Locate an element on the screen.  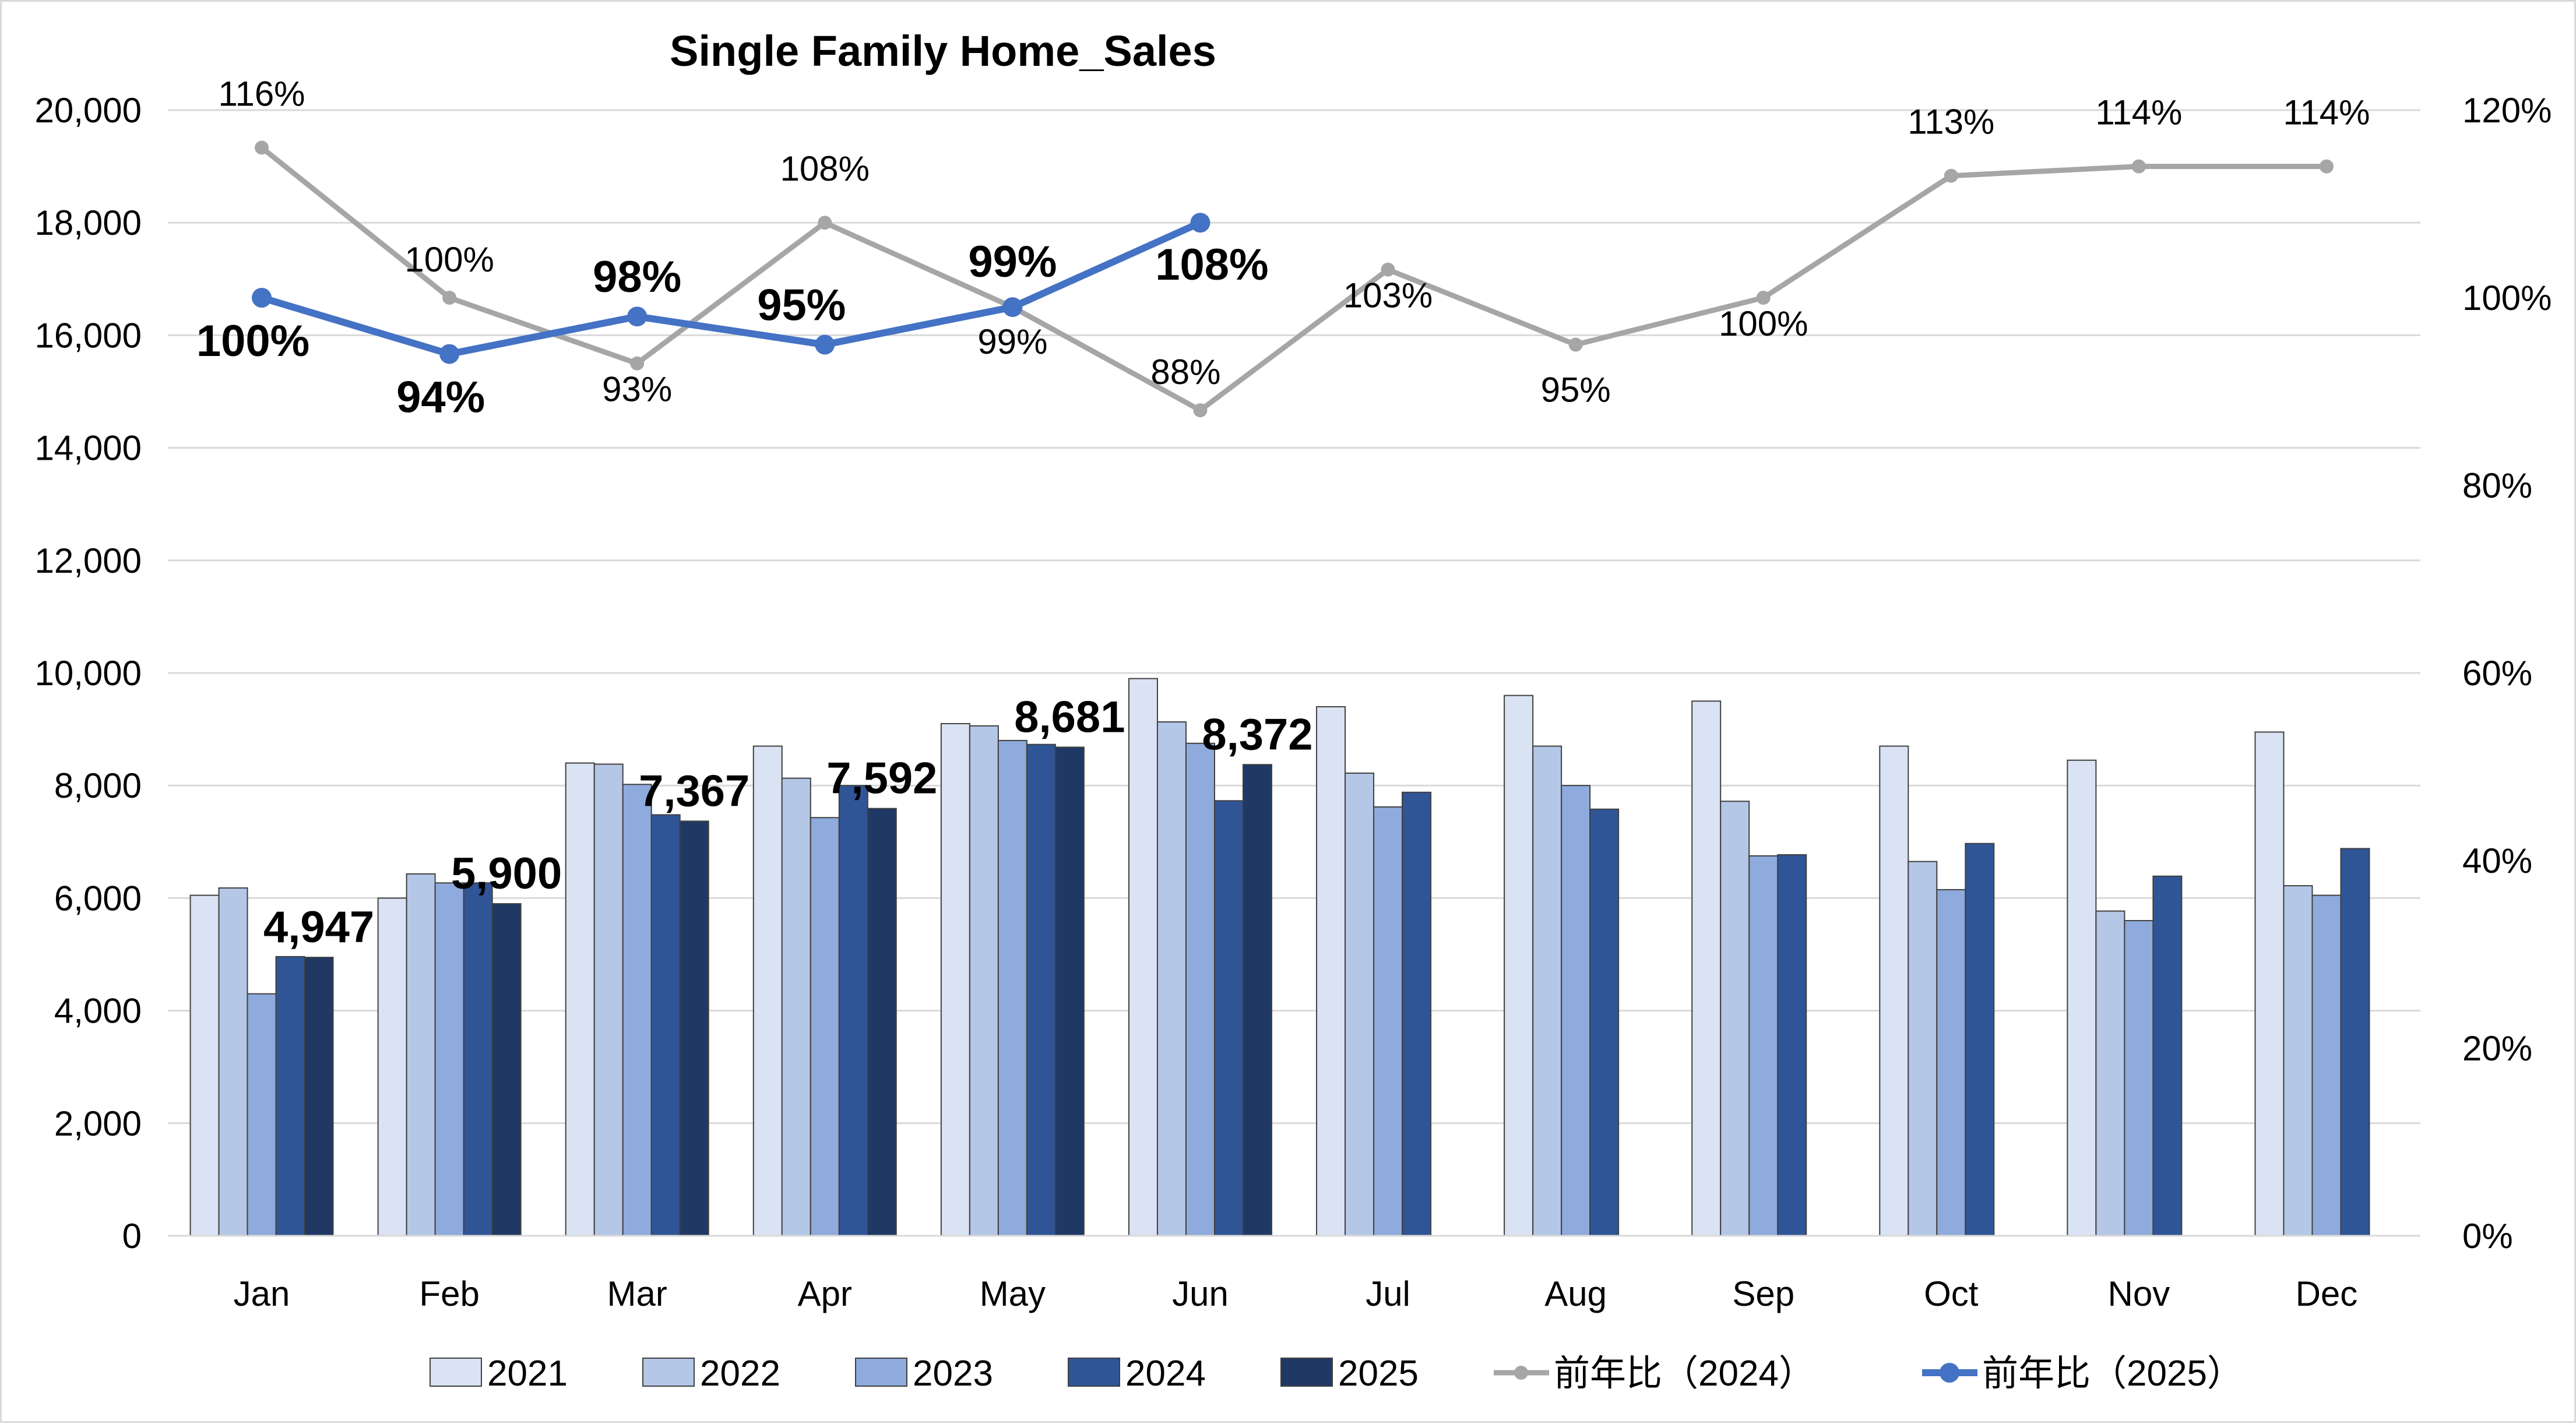
line-data-label: 114% is located at coordinates (2326, 112).